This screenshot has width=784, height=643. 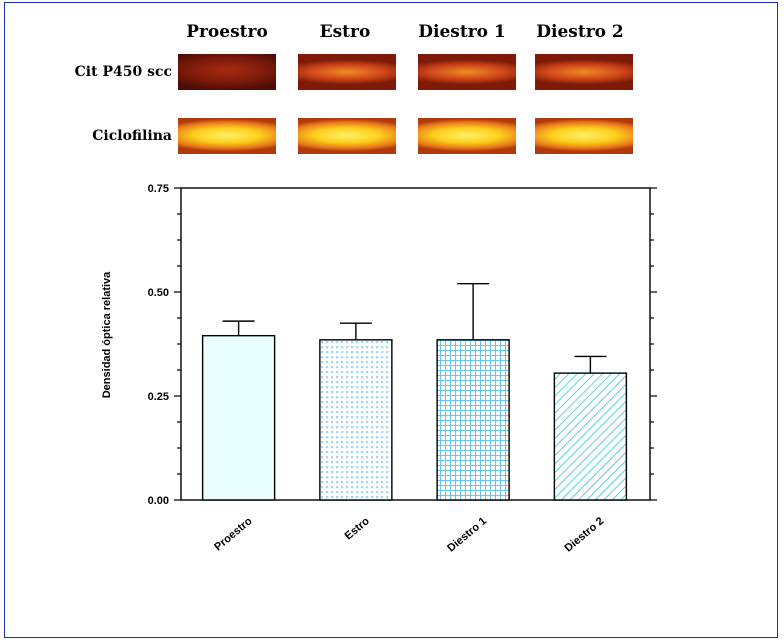 I want to click on blot-header-proestro: Proestro, so click(x=227, y=32).